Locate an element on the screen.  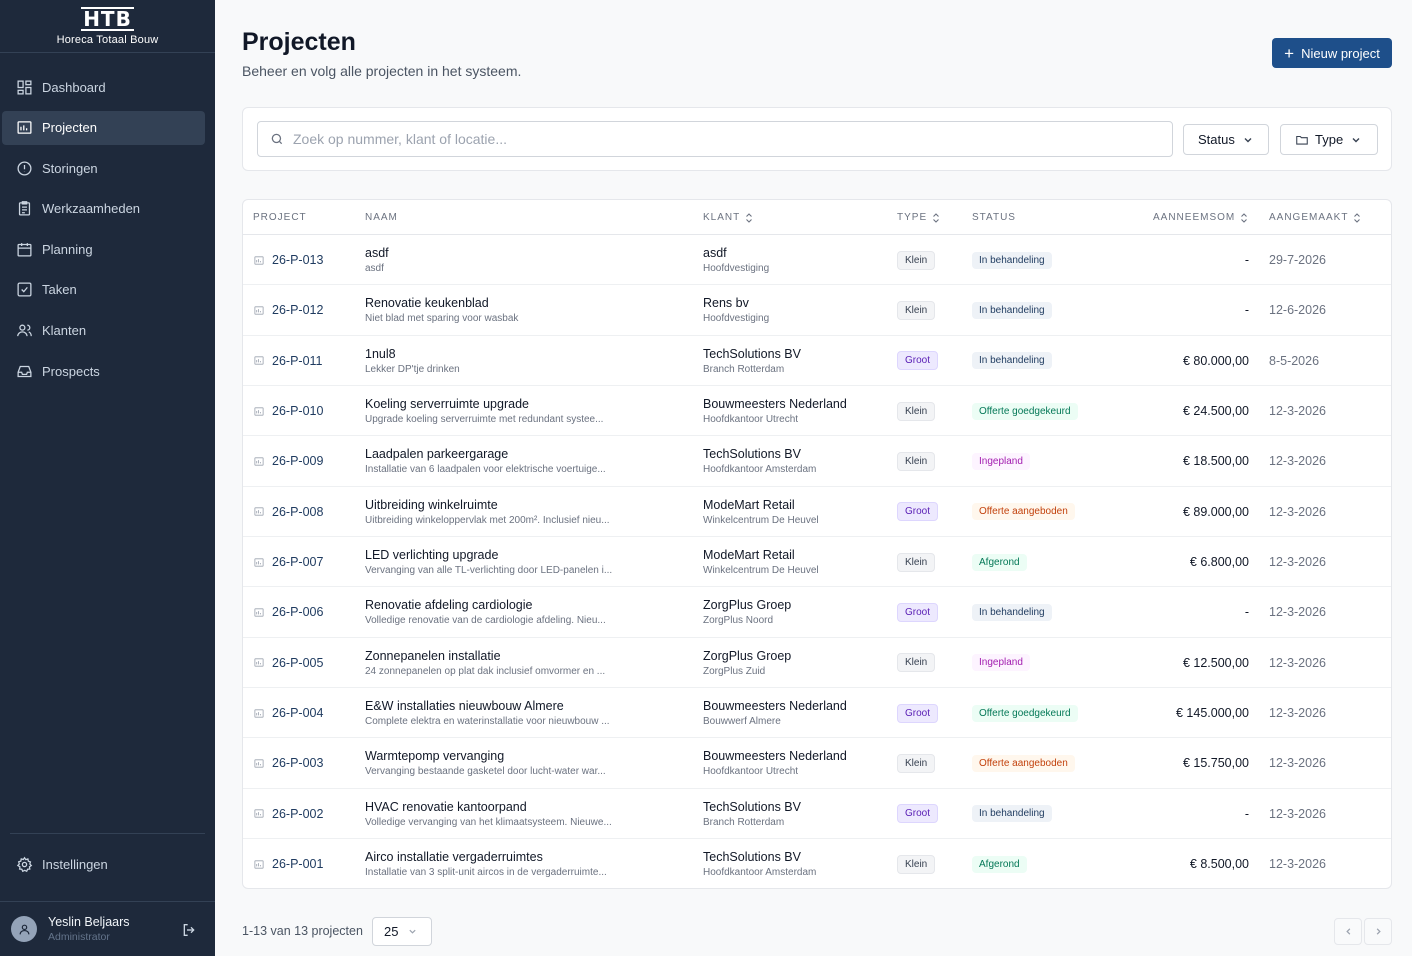
search-input is located at coordinates (728, 139).